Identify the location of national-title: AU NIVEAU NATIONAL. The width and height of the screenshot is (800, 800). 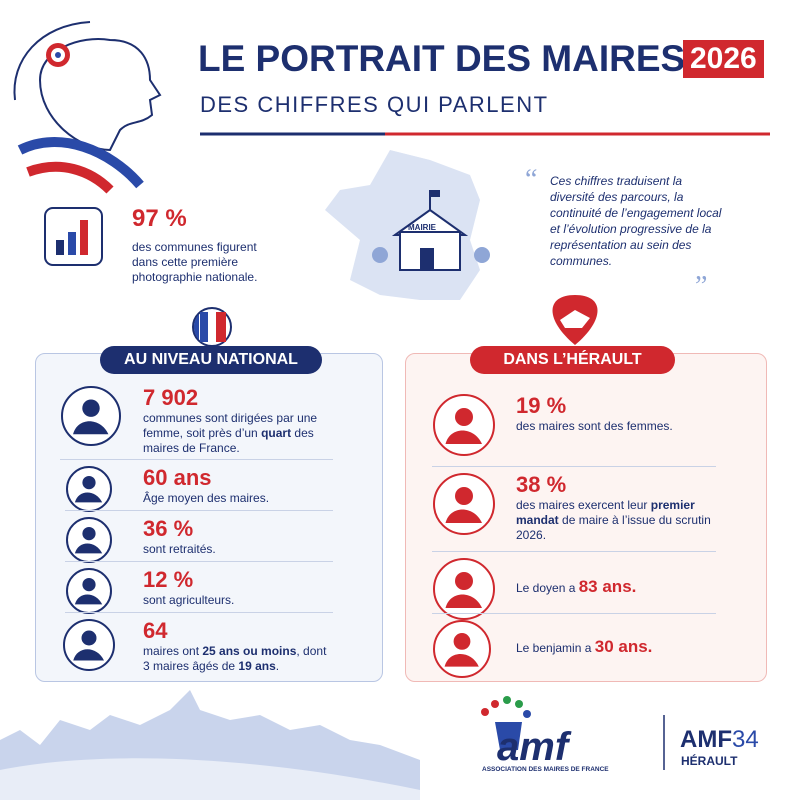
(211, 360).